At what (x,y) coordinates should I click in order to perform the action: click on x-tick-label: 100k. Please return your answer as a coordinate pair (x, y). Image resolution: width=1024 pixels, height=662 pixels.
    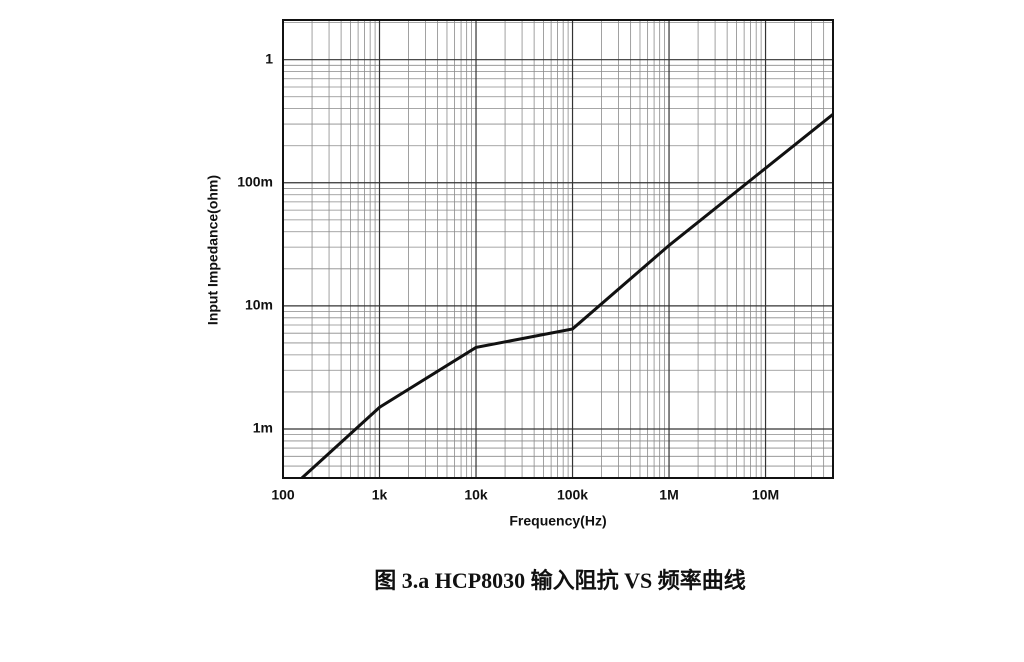
    Looking at the image, I should click on (572, 495).